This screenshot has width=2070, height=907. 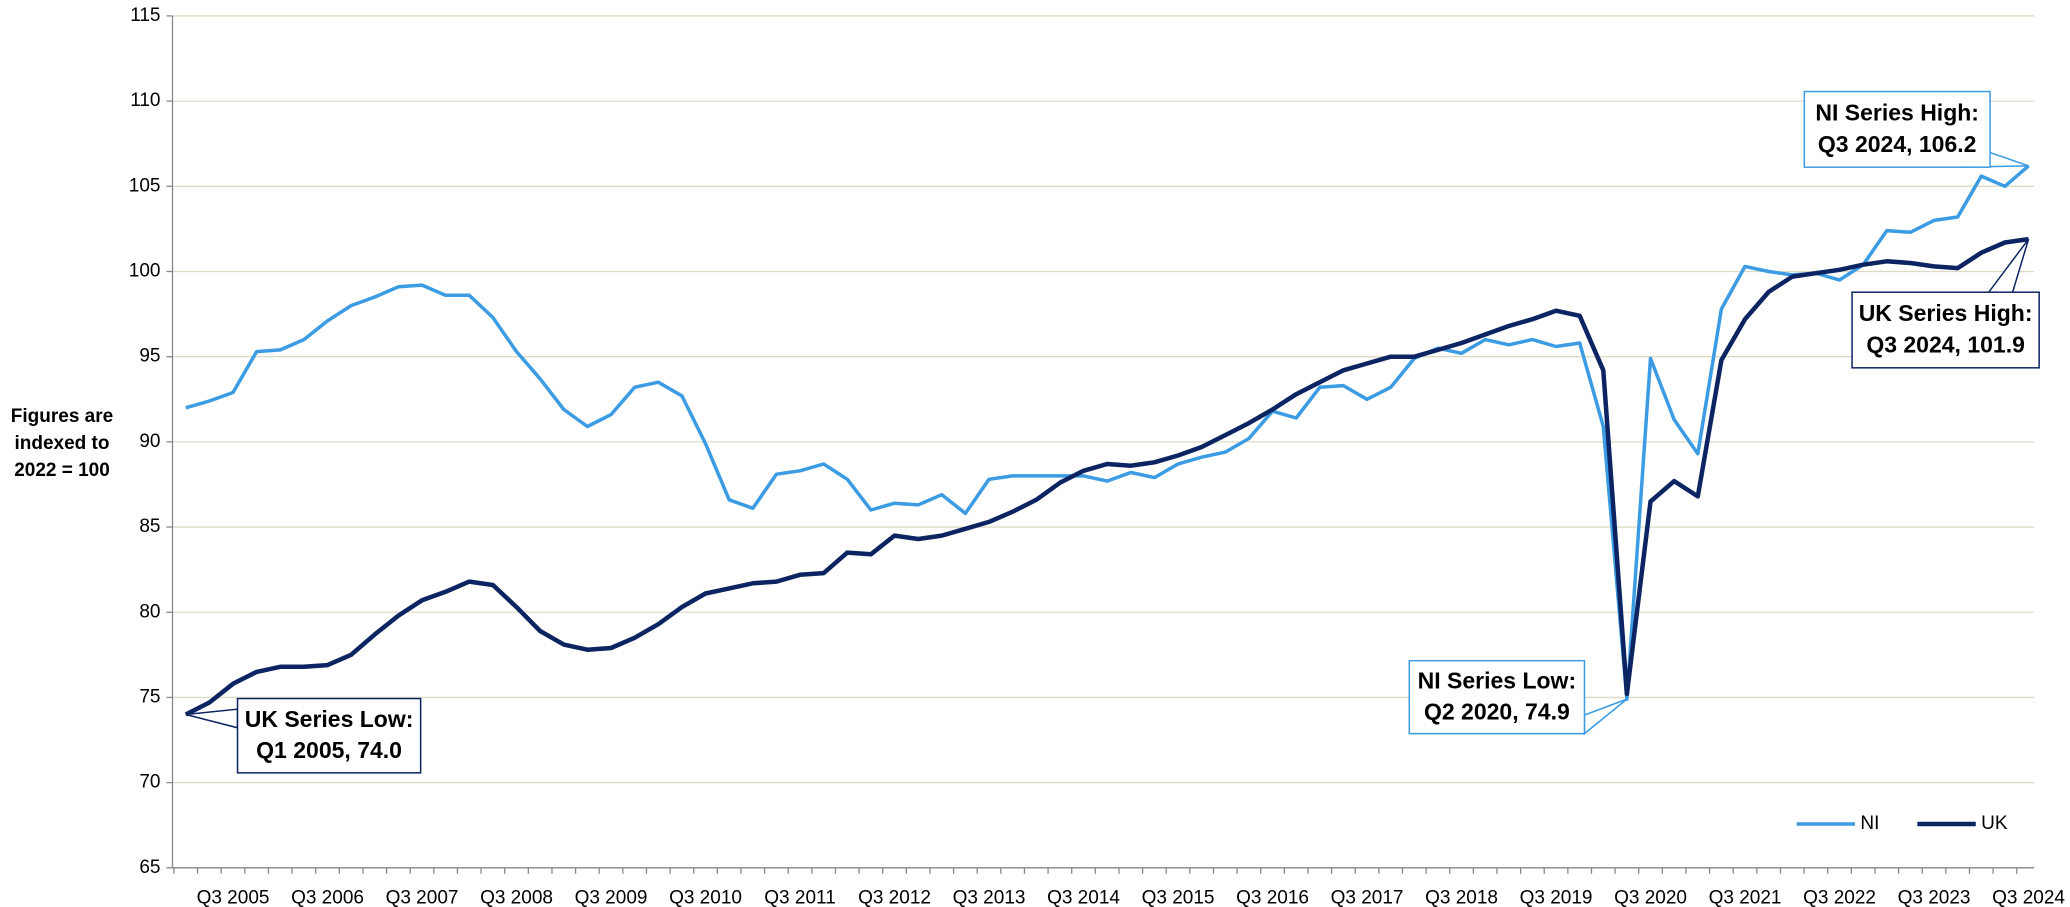 I want to click on x-tick-label: Q3 2008, so click(x=516, y=897).